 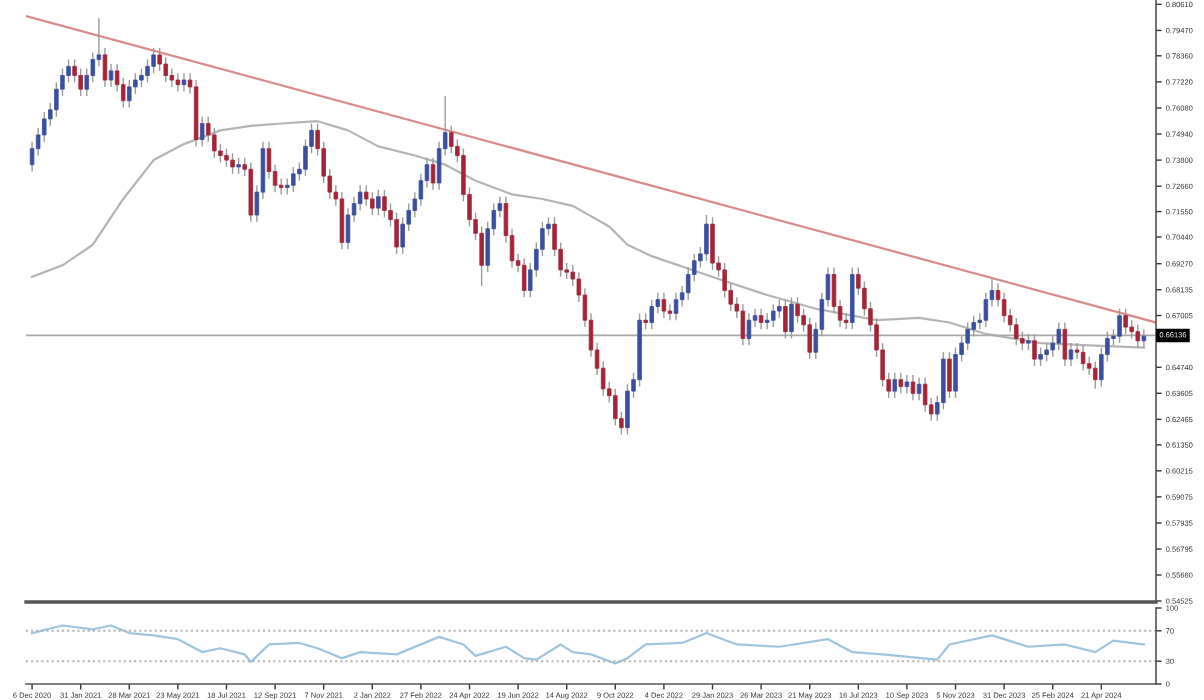 What do you see at coordinates (587, 644) in the screenshot?
I see `line-series` at bounding box center [587, 644].